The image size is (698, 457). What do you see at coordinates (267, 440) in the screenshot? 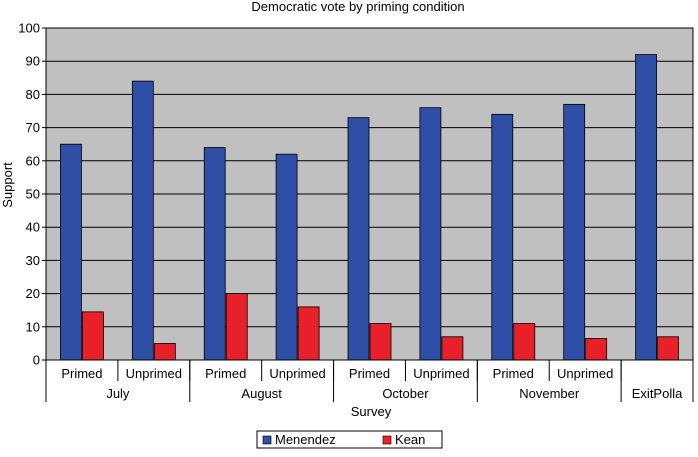
I see `legend-swatch-menendez` at bounding box center [267, 440].